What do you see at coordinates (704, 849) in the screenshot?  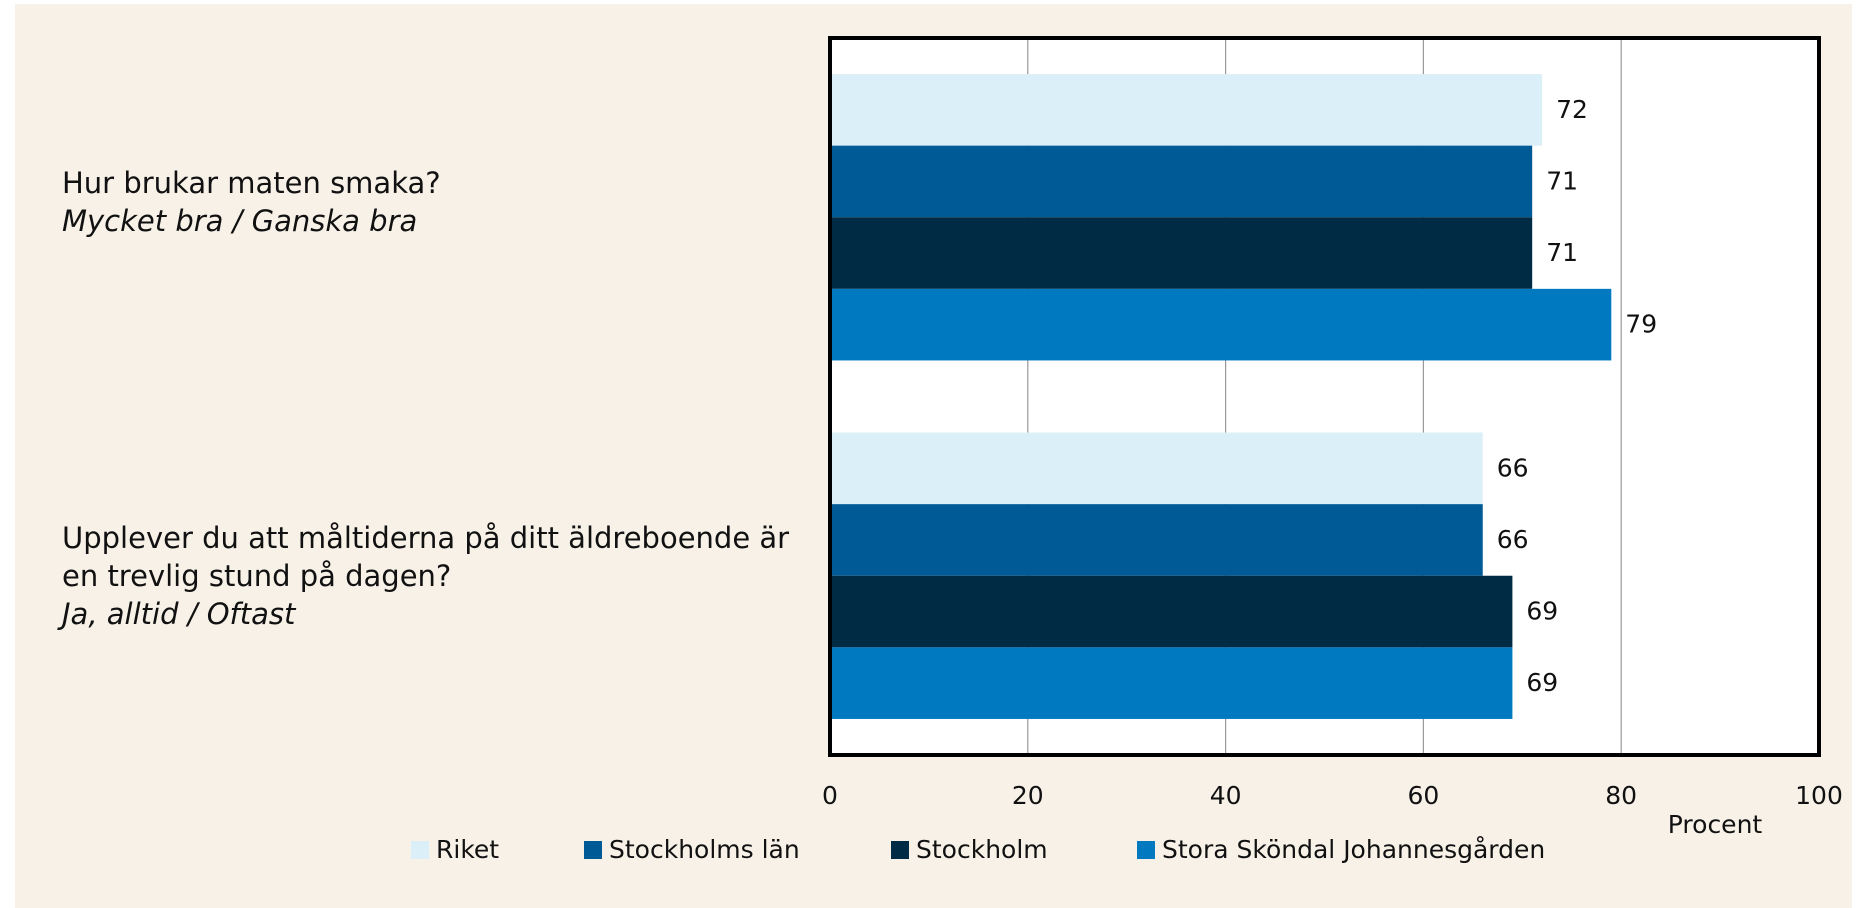 I see `legend-label: Stockholms län` at bounding box center [704, 849].